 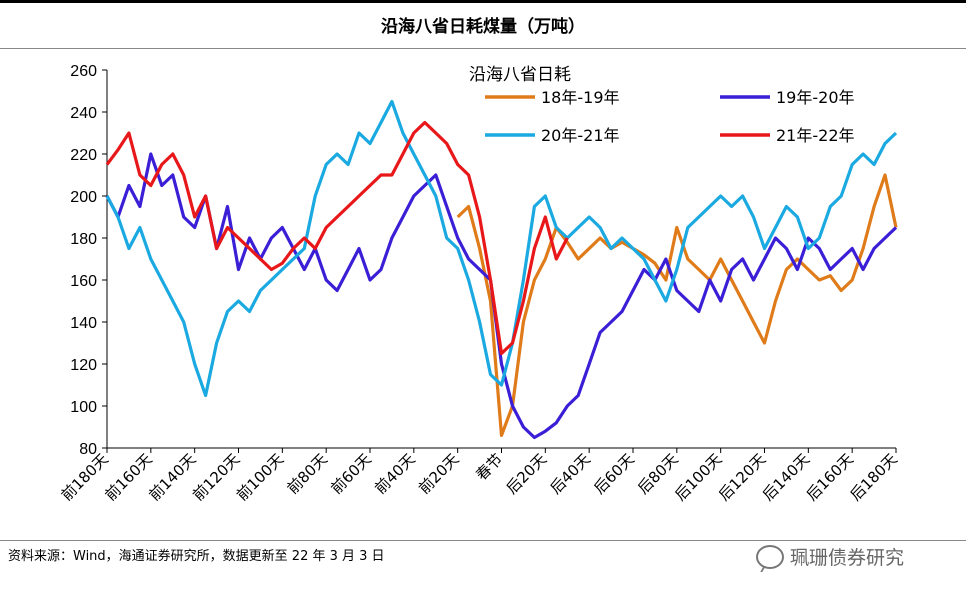 What do you see at coordinates (83, 197) in the screenshot?
I see `y-tick-label: 200` at bounding box center [83, 197].